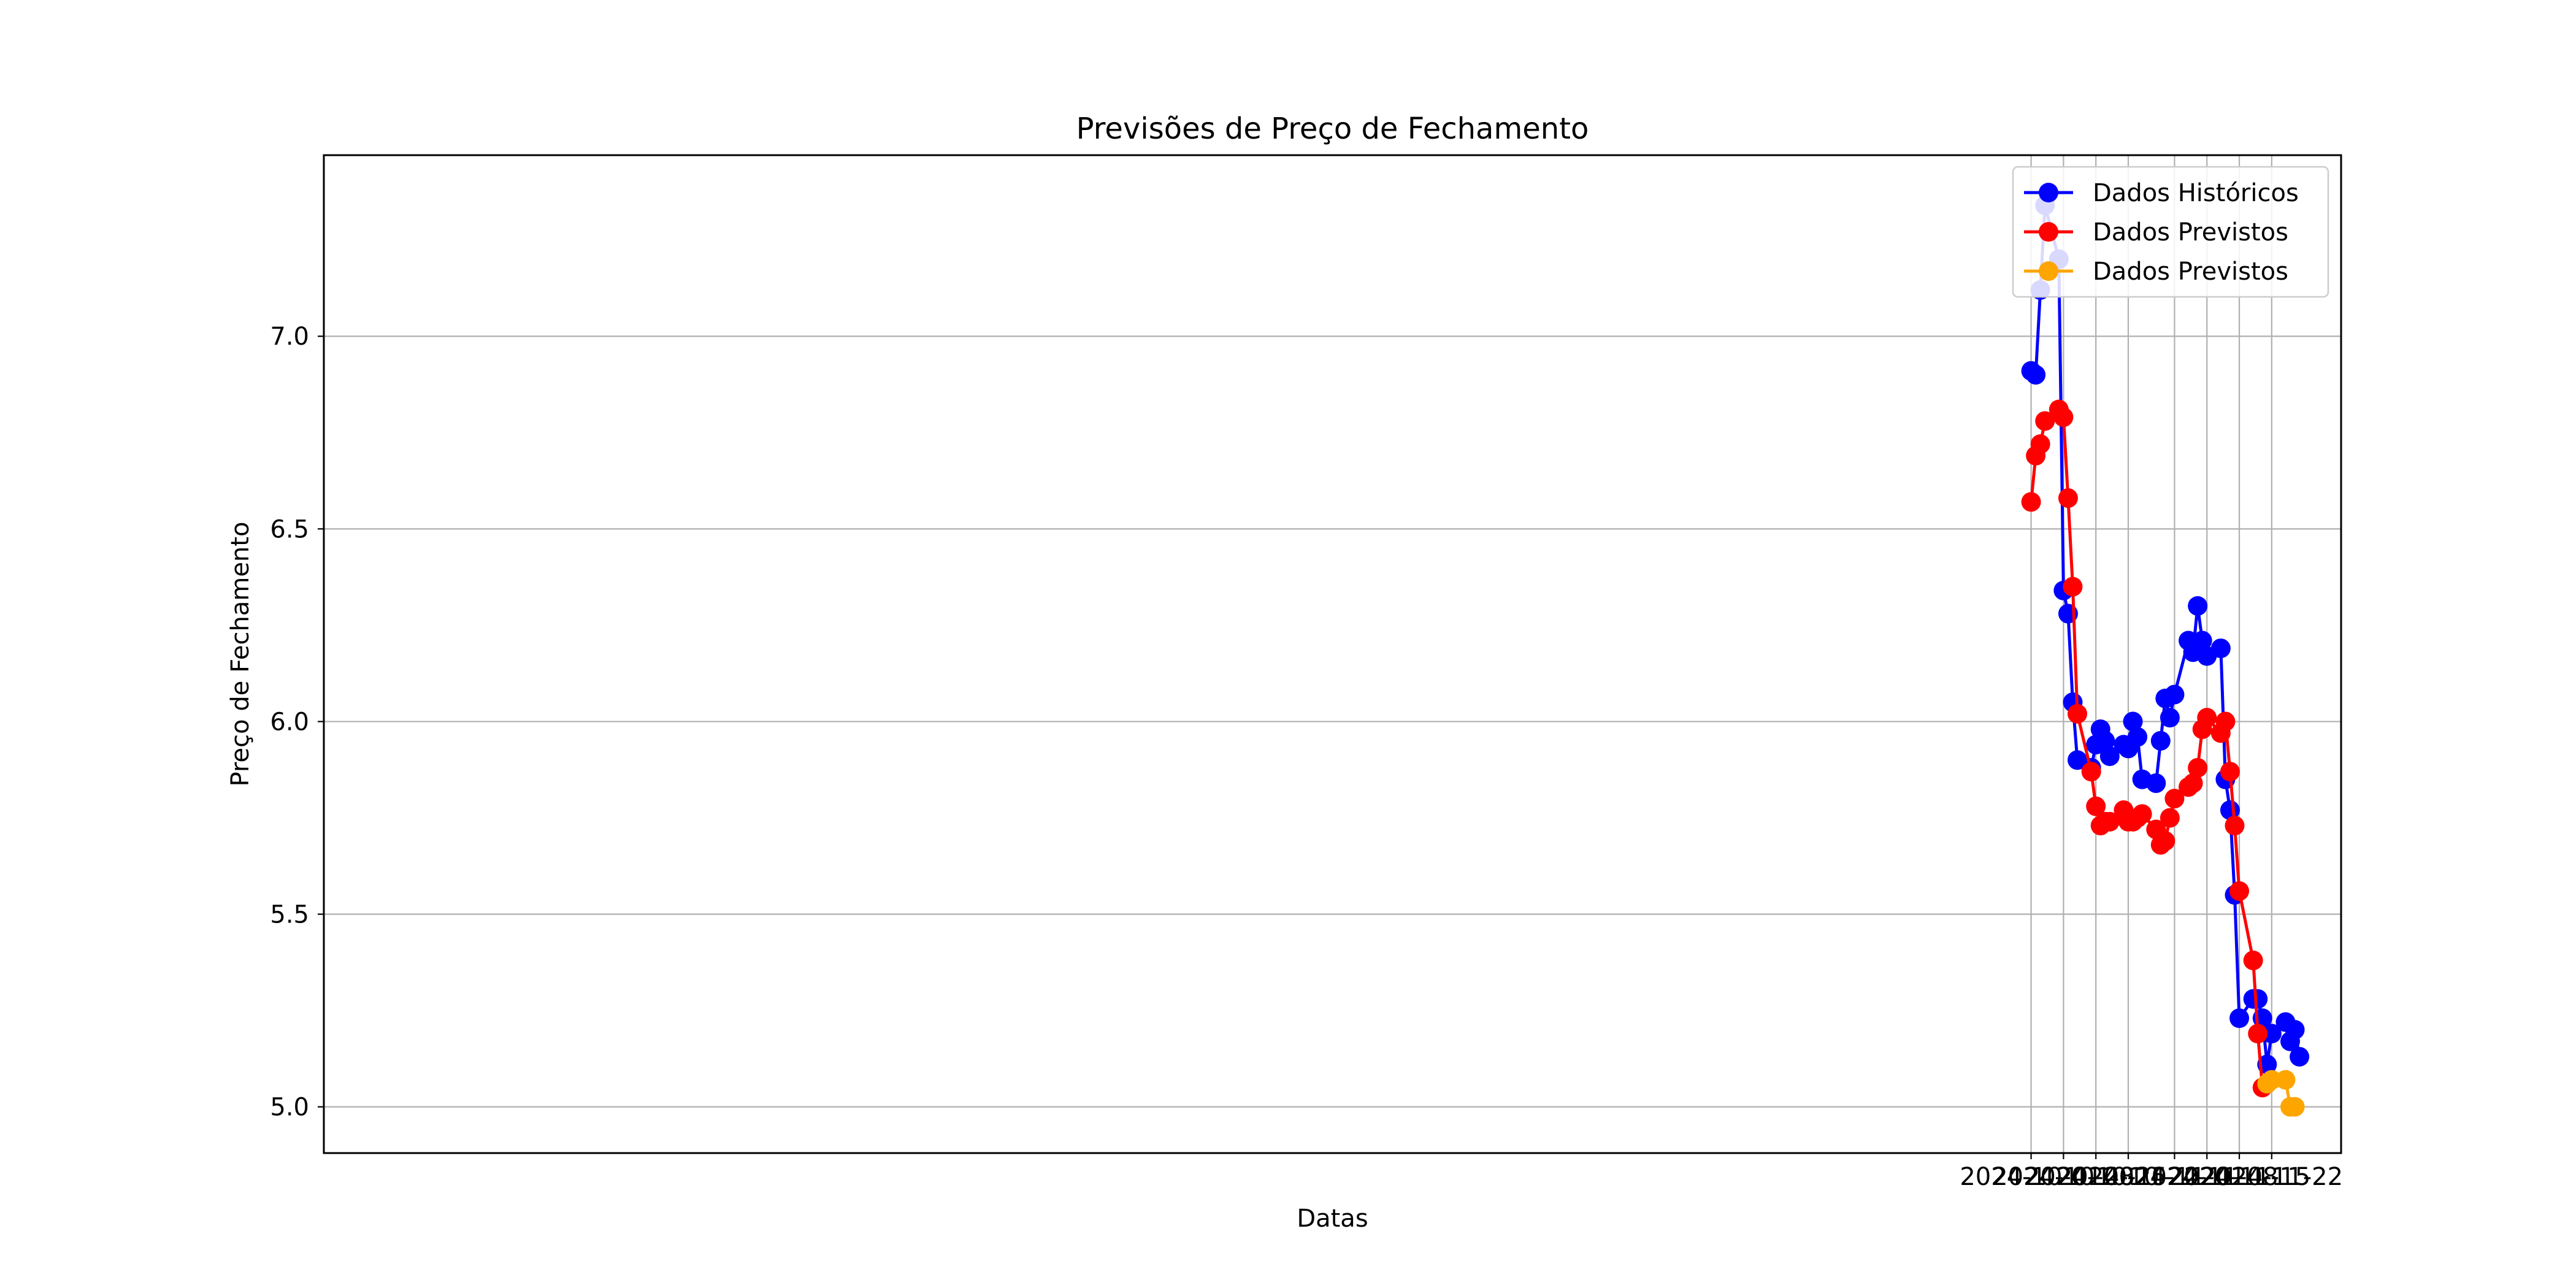  What do you see at coordinates (2174, 1177) in the screenshot?
I see `x-tick-label: 2024-11-01` at bounding box center [2174, 1177].